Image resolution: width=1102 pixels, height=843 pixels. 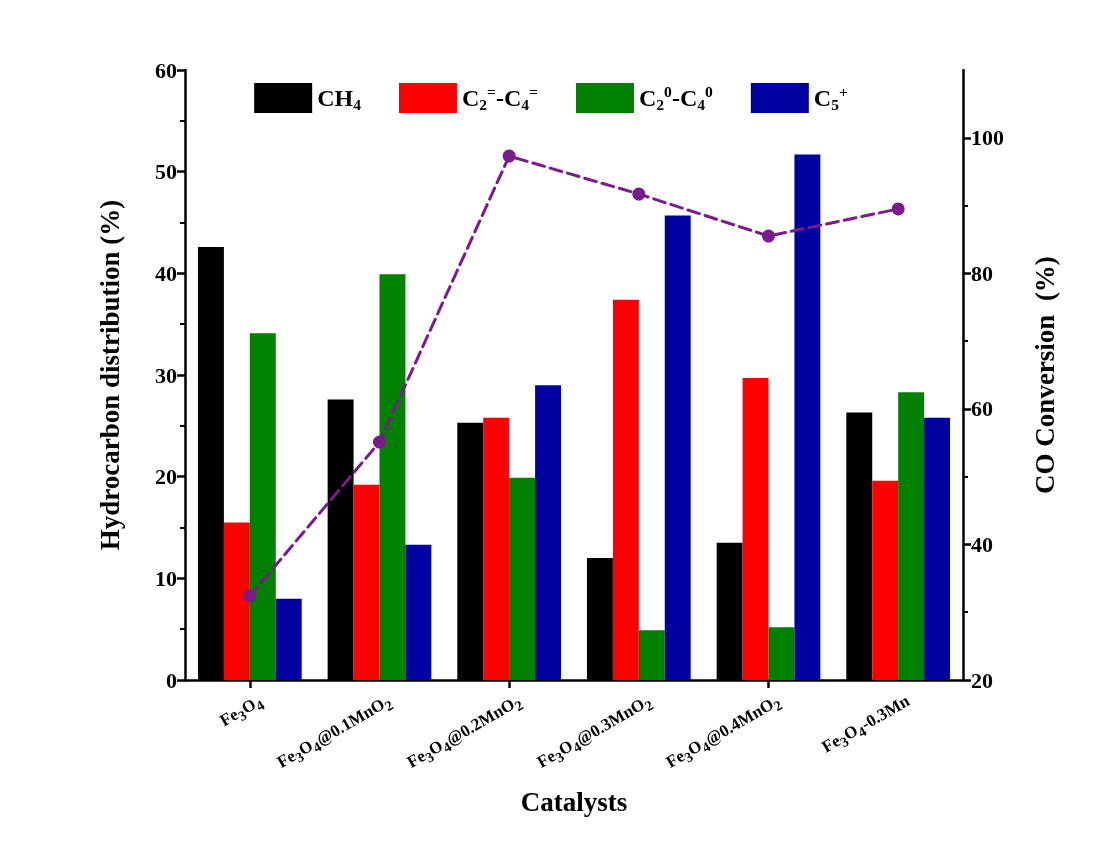 What do you see at coordinates (1044, 375) in the screenshot?
I see `y2-axis-title: CO Conversion (%)` at bounding box center [1044, 375].